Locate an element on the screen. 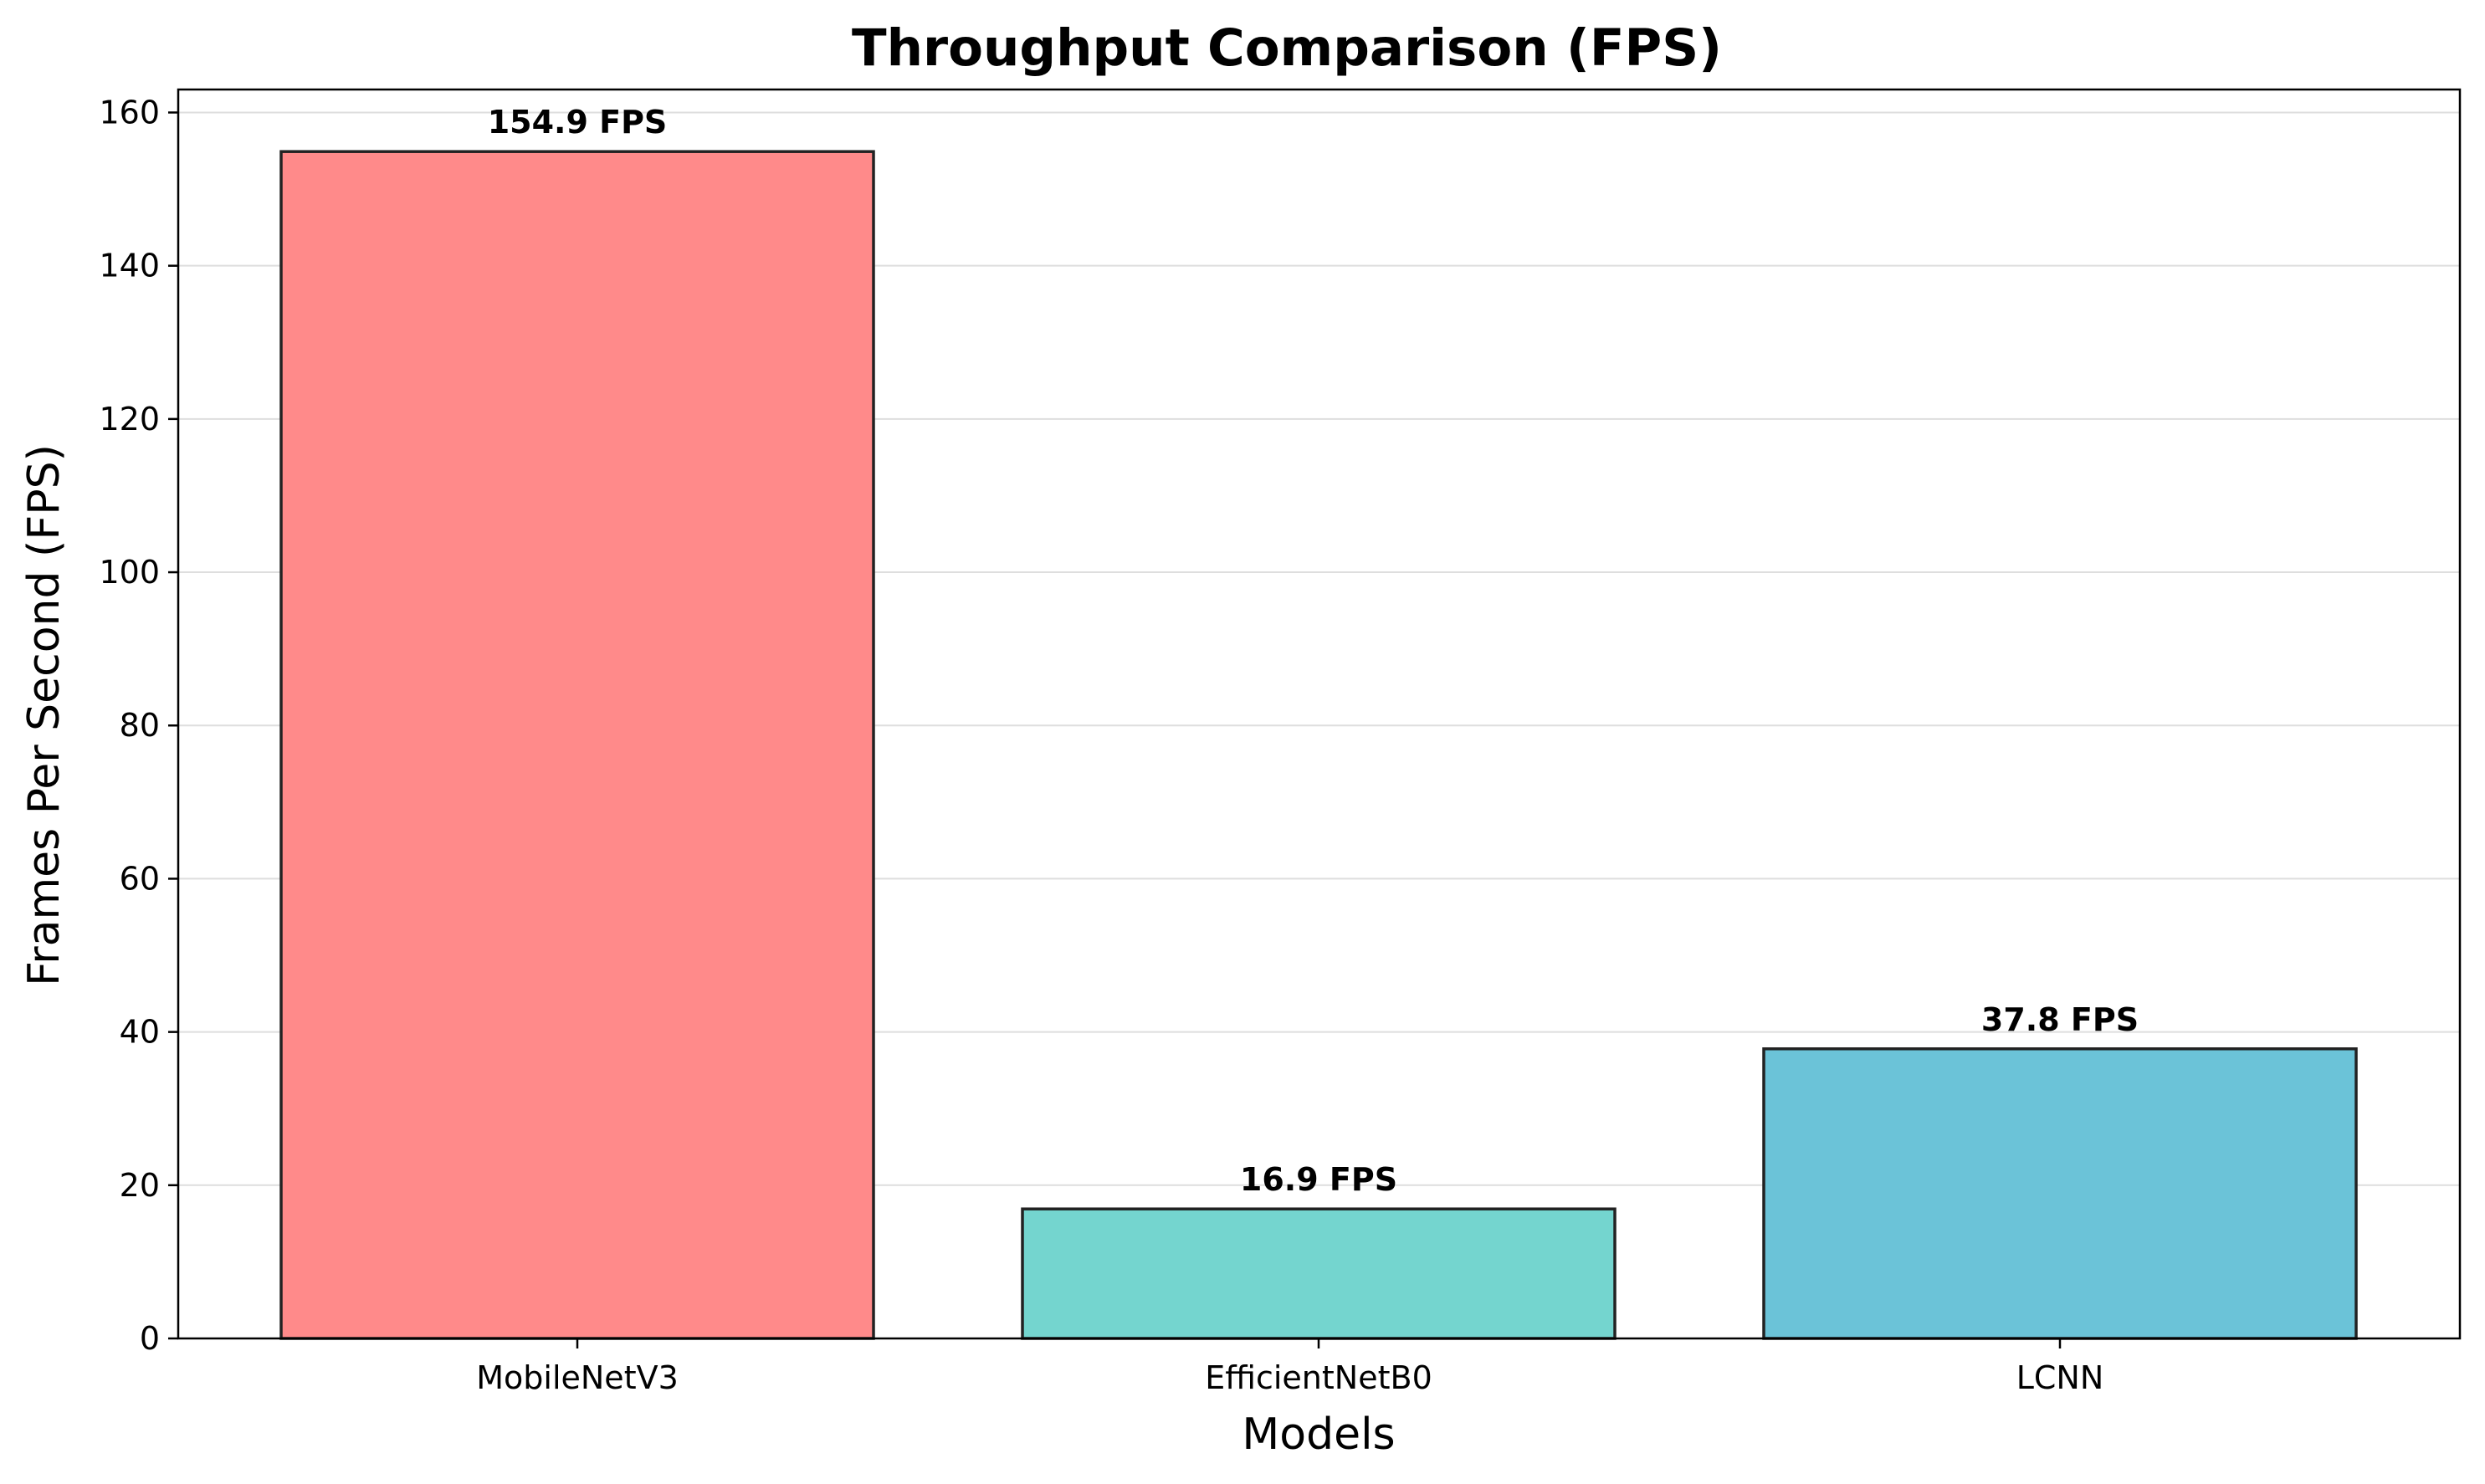  y-tick-label: 60 is located at coordinates (140, 878).